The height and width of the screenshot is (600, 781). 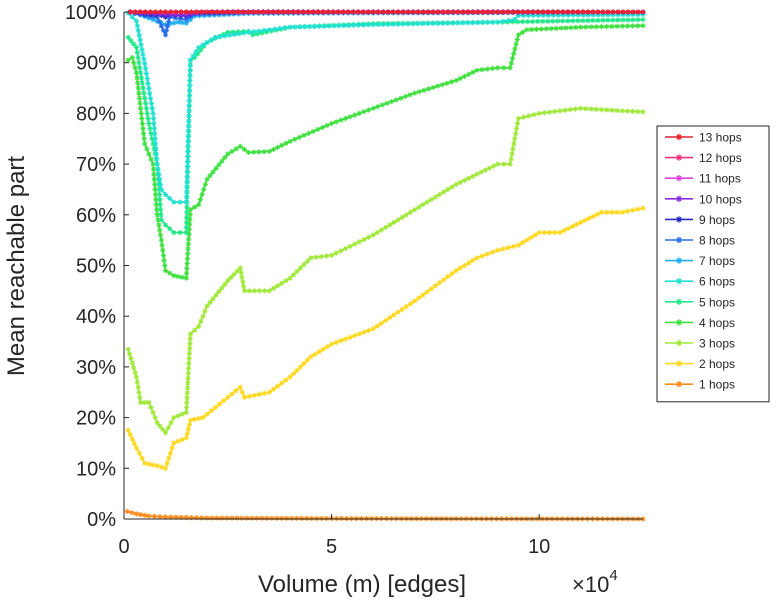 I want to click on y-tick-label: 40%, so click(x=96, y=317).